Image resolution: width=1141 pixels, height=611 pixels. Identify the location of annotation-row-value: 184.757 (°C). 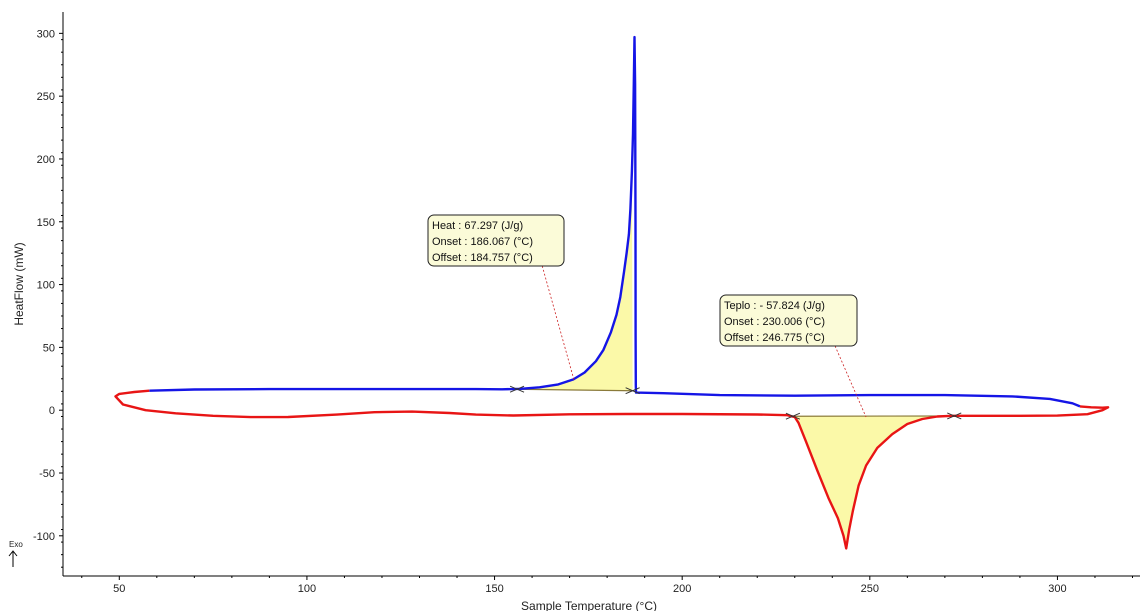
(501, 258).